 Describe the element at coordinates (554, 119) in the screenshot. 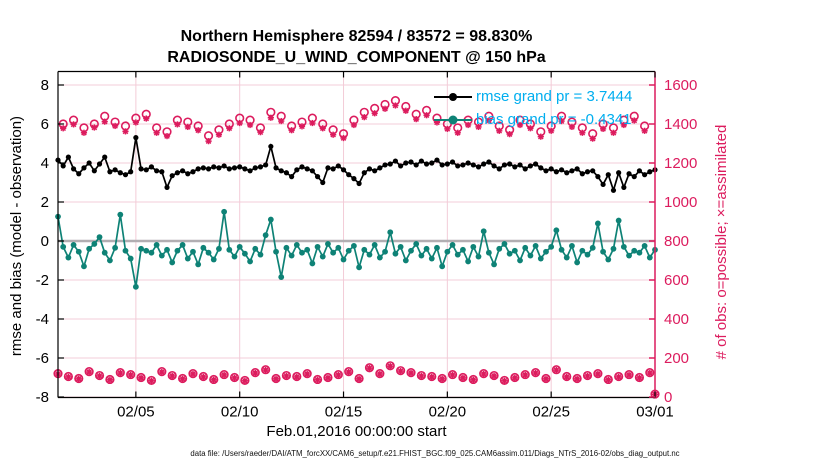

I see `legend-label-bias: bias grand pr = -0.4341` at that location.